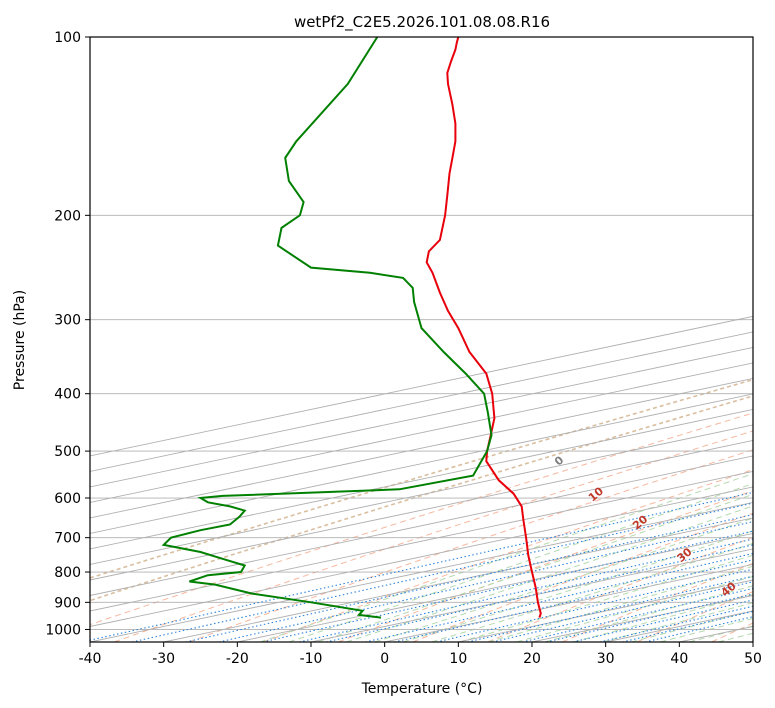  Describe the element at coordinates (384, 659) in the screenshot. I see `x-tick-label: 0` at that location.